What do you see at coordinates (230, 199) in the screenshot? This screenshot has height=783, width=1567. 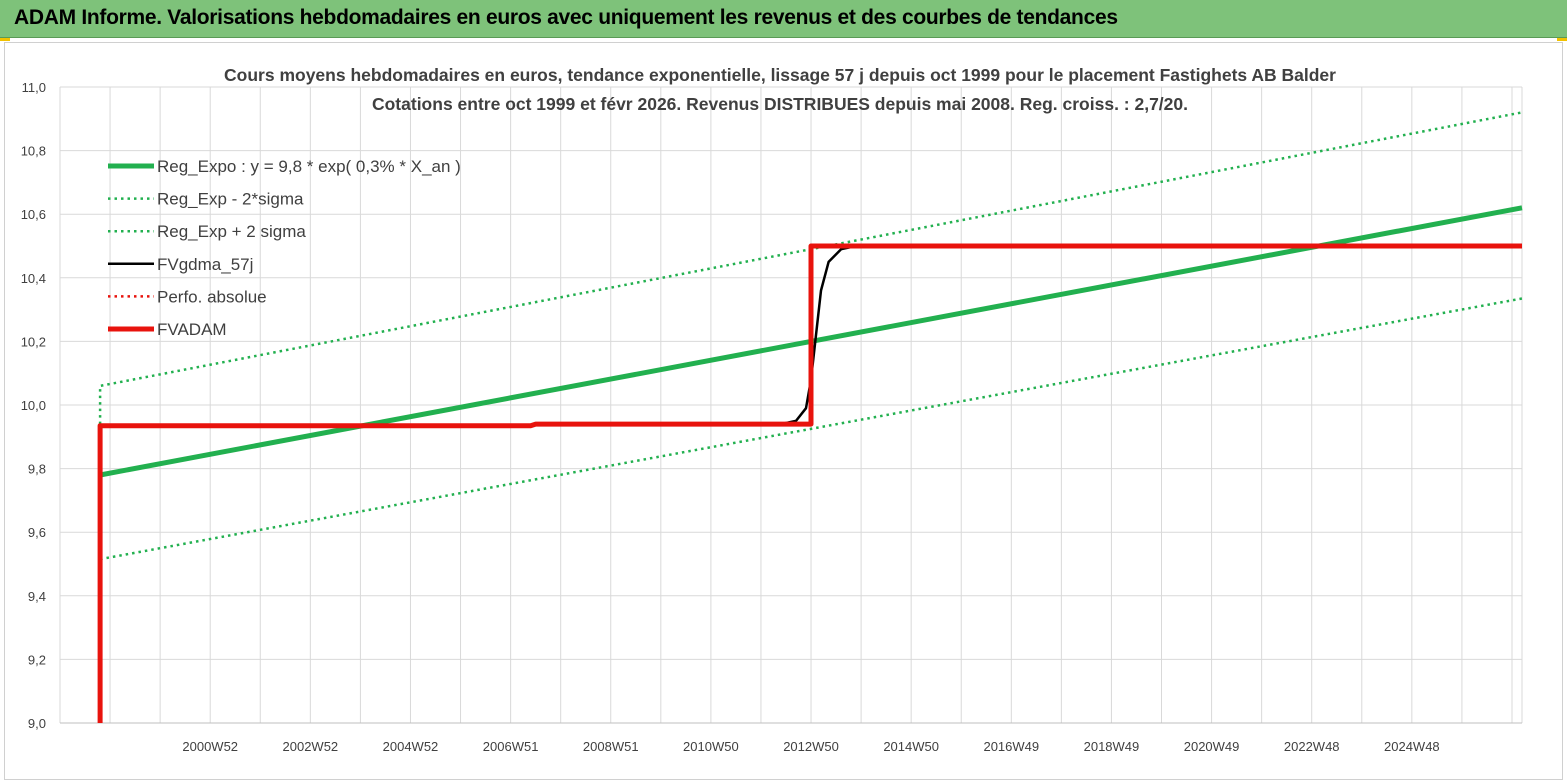 I see `legend-item-reg-minus-label: Reg_Exp - 2*sigma` at bounding box center [230, 199].